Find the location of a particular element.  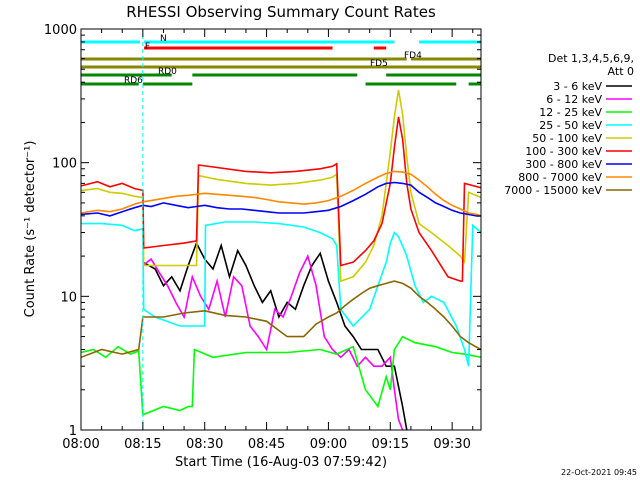

x-tick-label-4: 09:00 is located at coordinates (328, 444).